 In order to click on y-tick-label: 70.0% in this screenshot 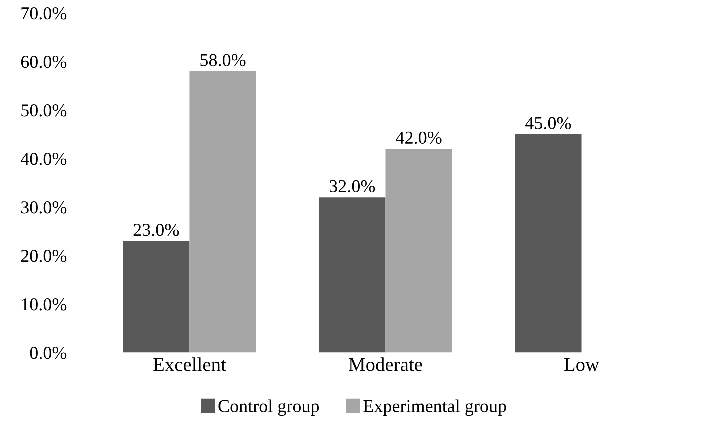, I will do `click(44, 13)`.